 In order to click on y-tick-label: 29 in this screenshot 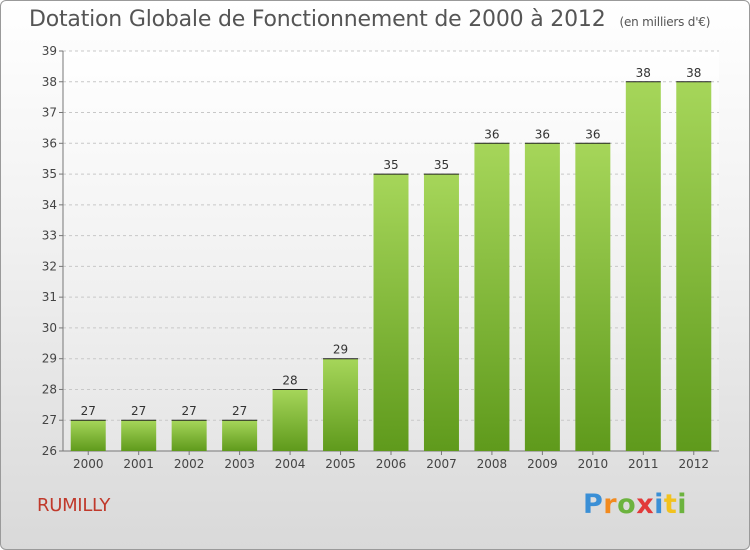, I will do `click(49, 359)`.